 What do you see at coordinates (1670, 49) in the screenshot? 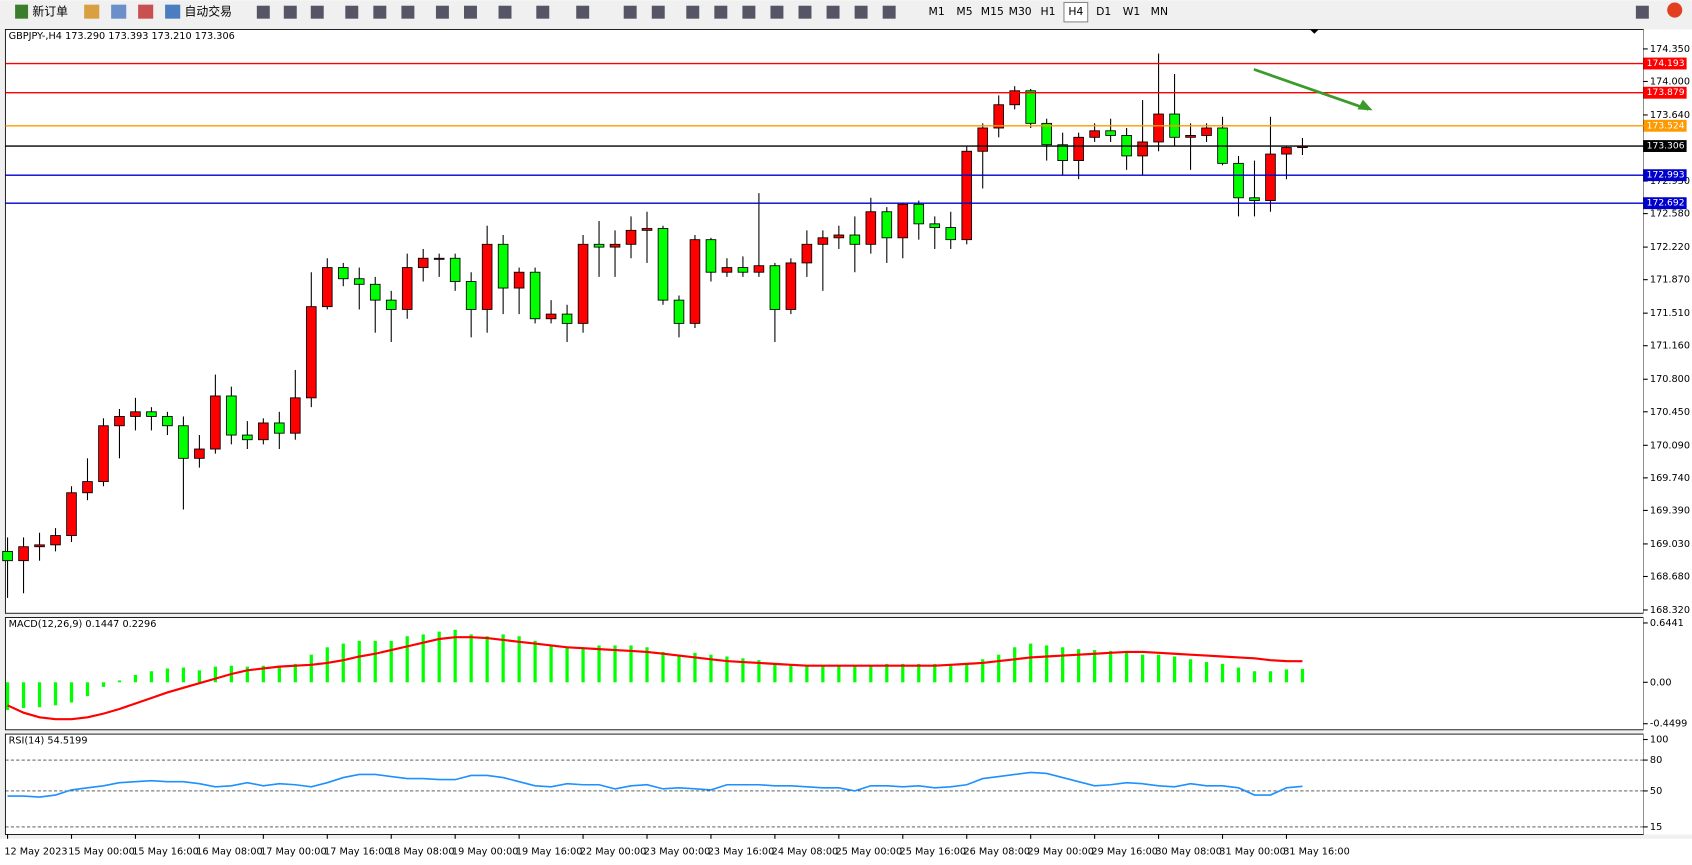
I see `y-tick-label: 174.350` at bounding box center [1670, 49].